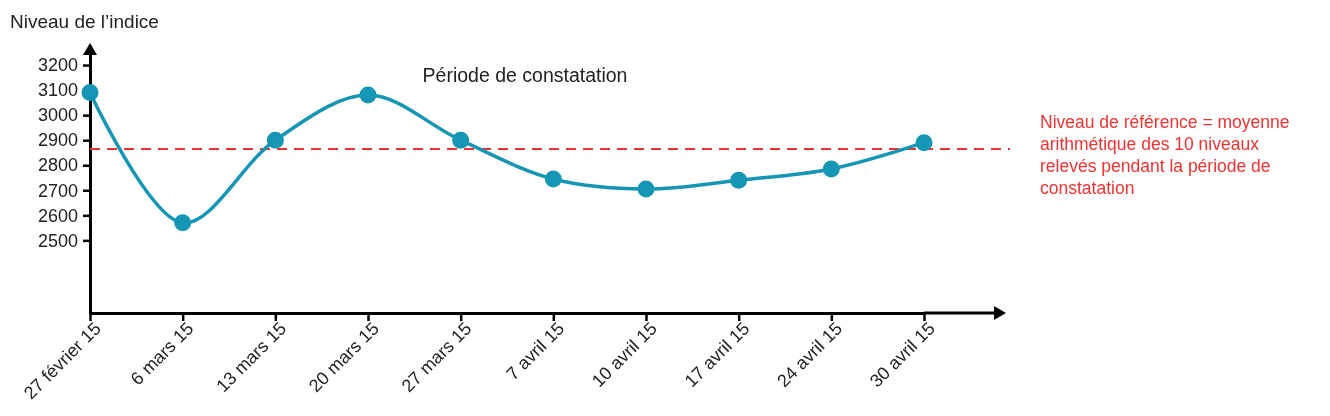 The height and width of the screenshot is (416, 1330). What do you see at coordinates (57, 65) in the screenshot?
I see `y-tick-label: 3200` at bounding box center [57, 65].